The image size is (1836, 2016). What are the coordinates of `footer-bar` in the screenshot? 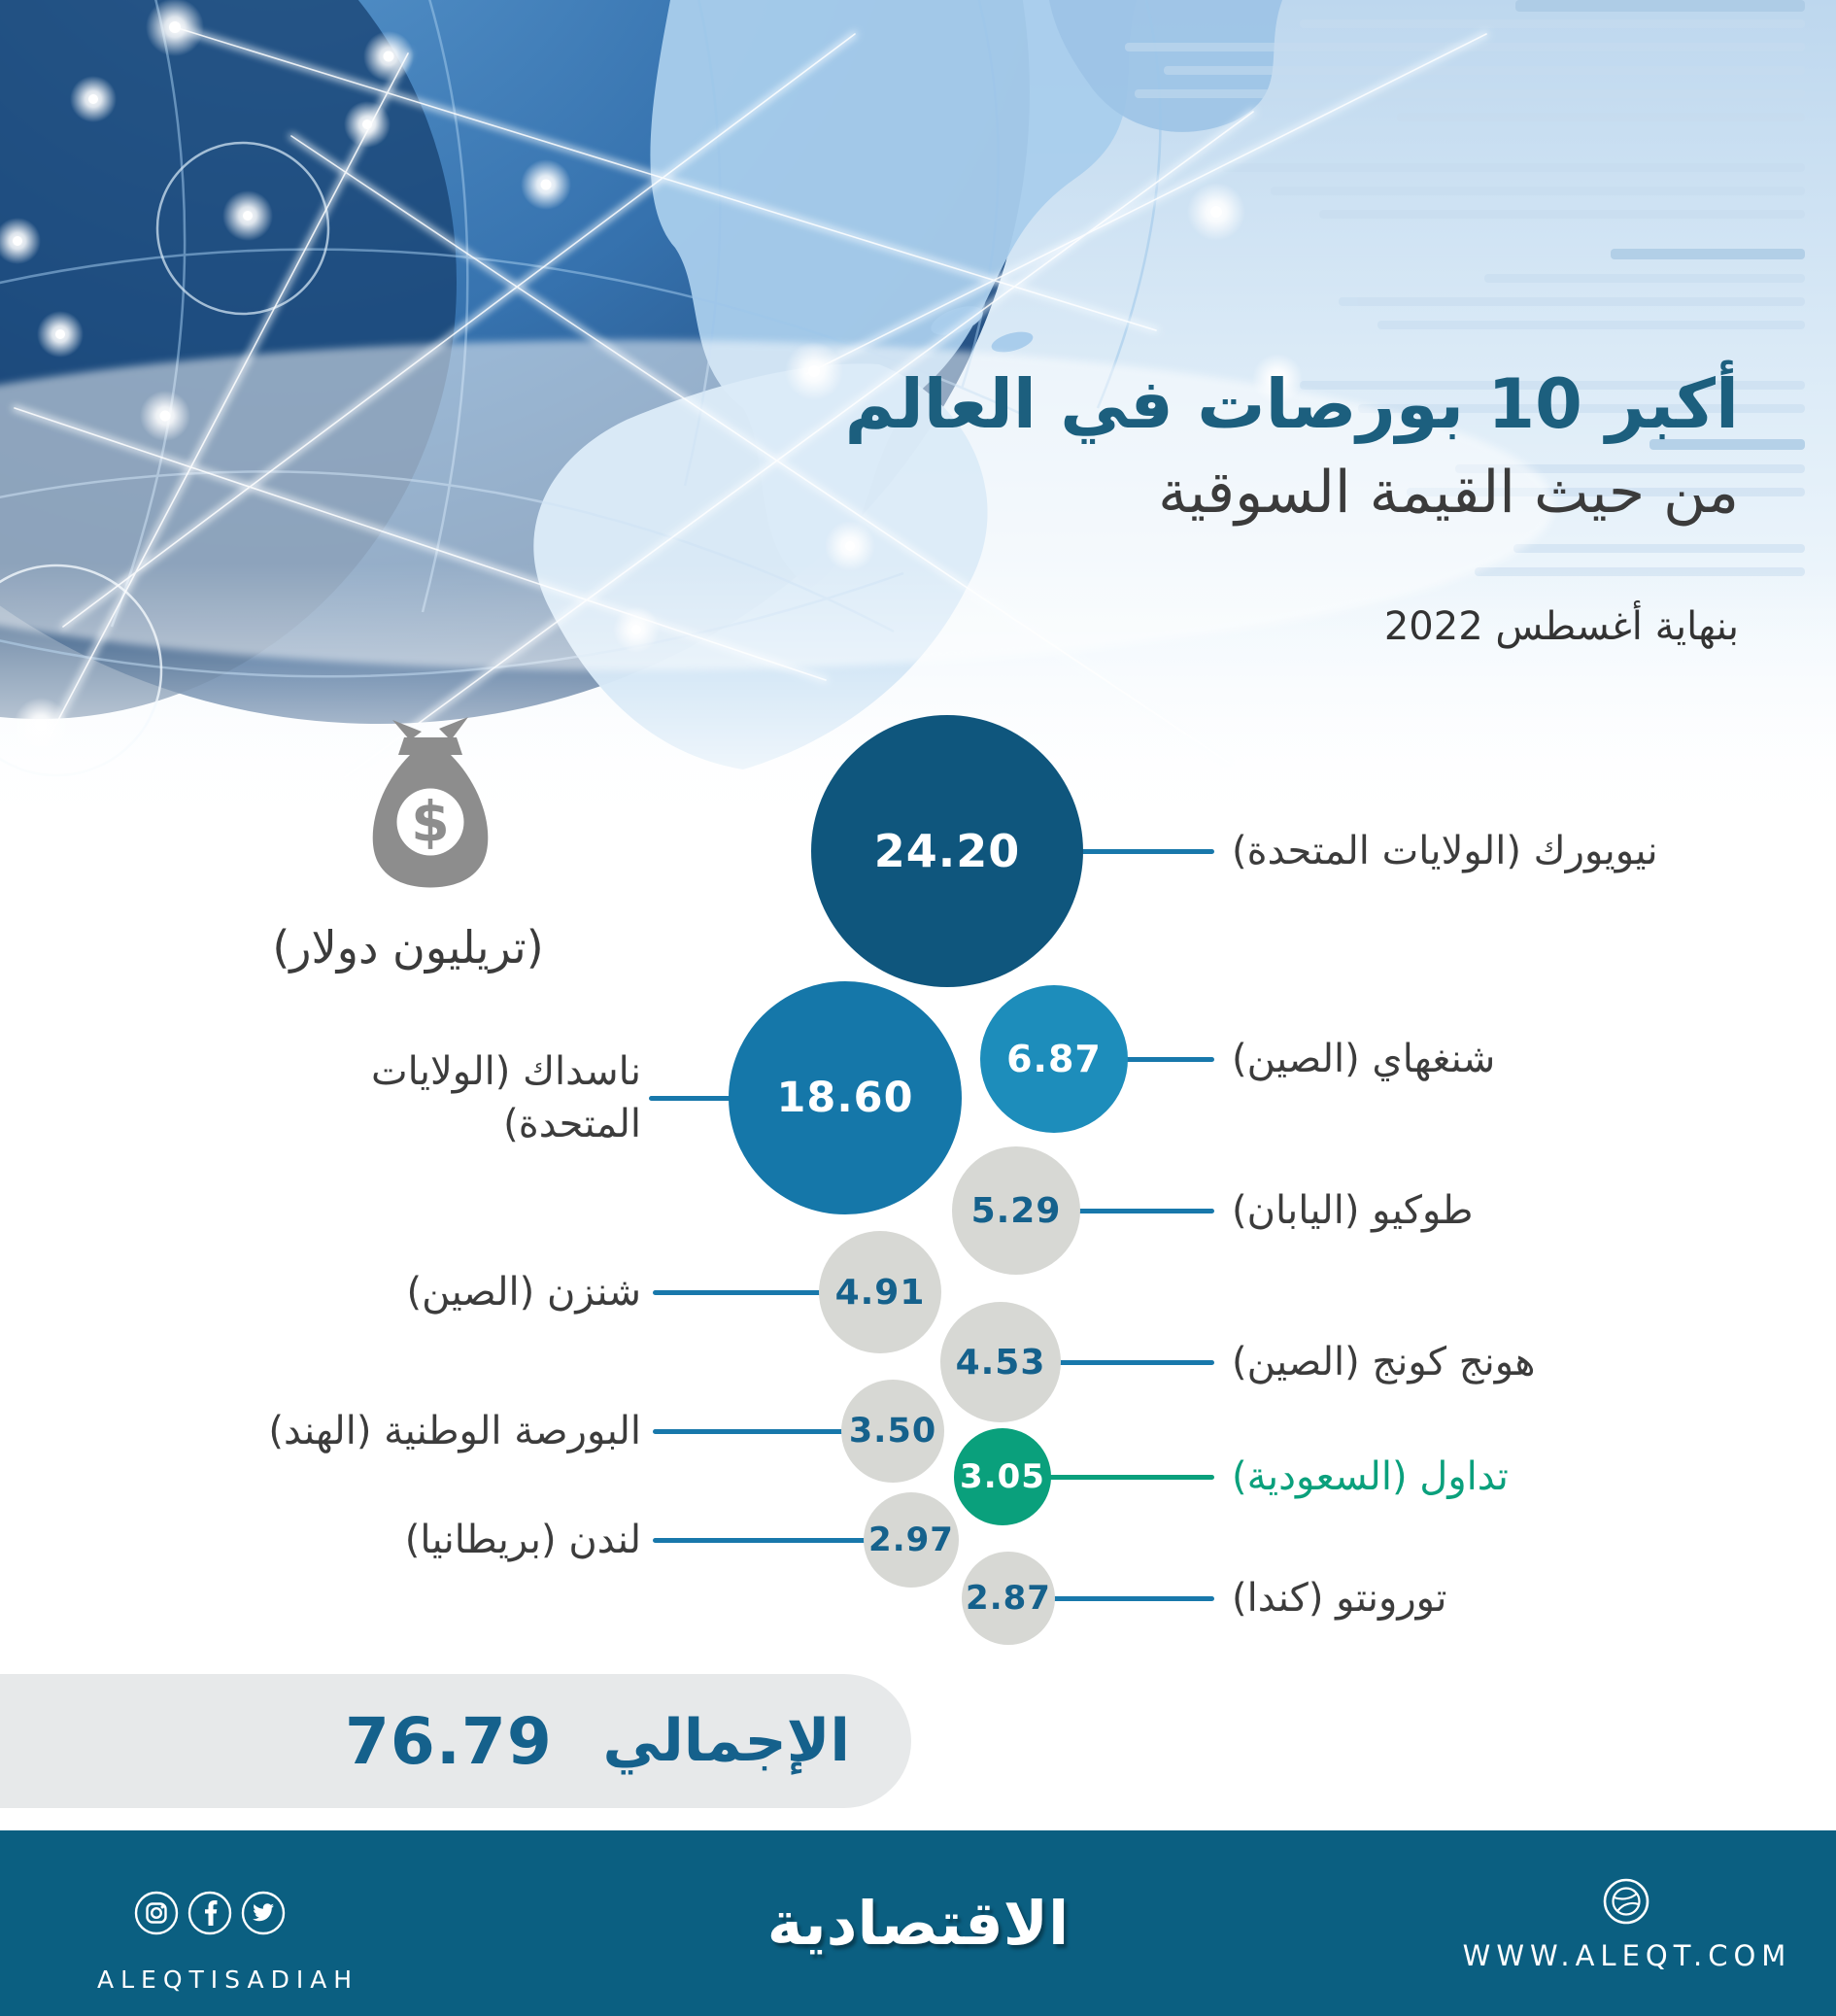 It's located at (918, 1923).